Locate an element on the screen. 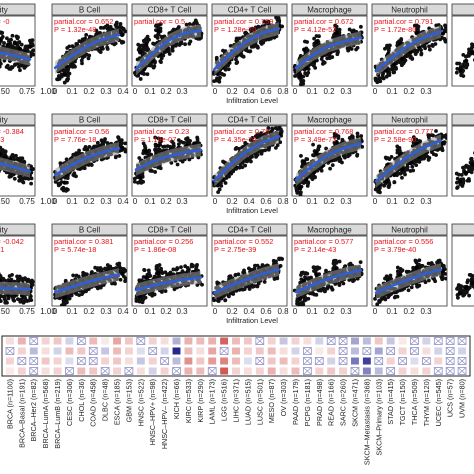  strip-label: CD8+ T Cell is located at coordinates (170, 230).